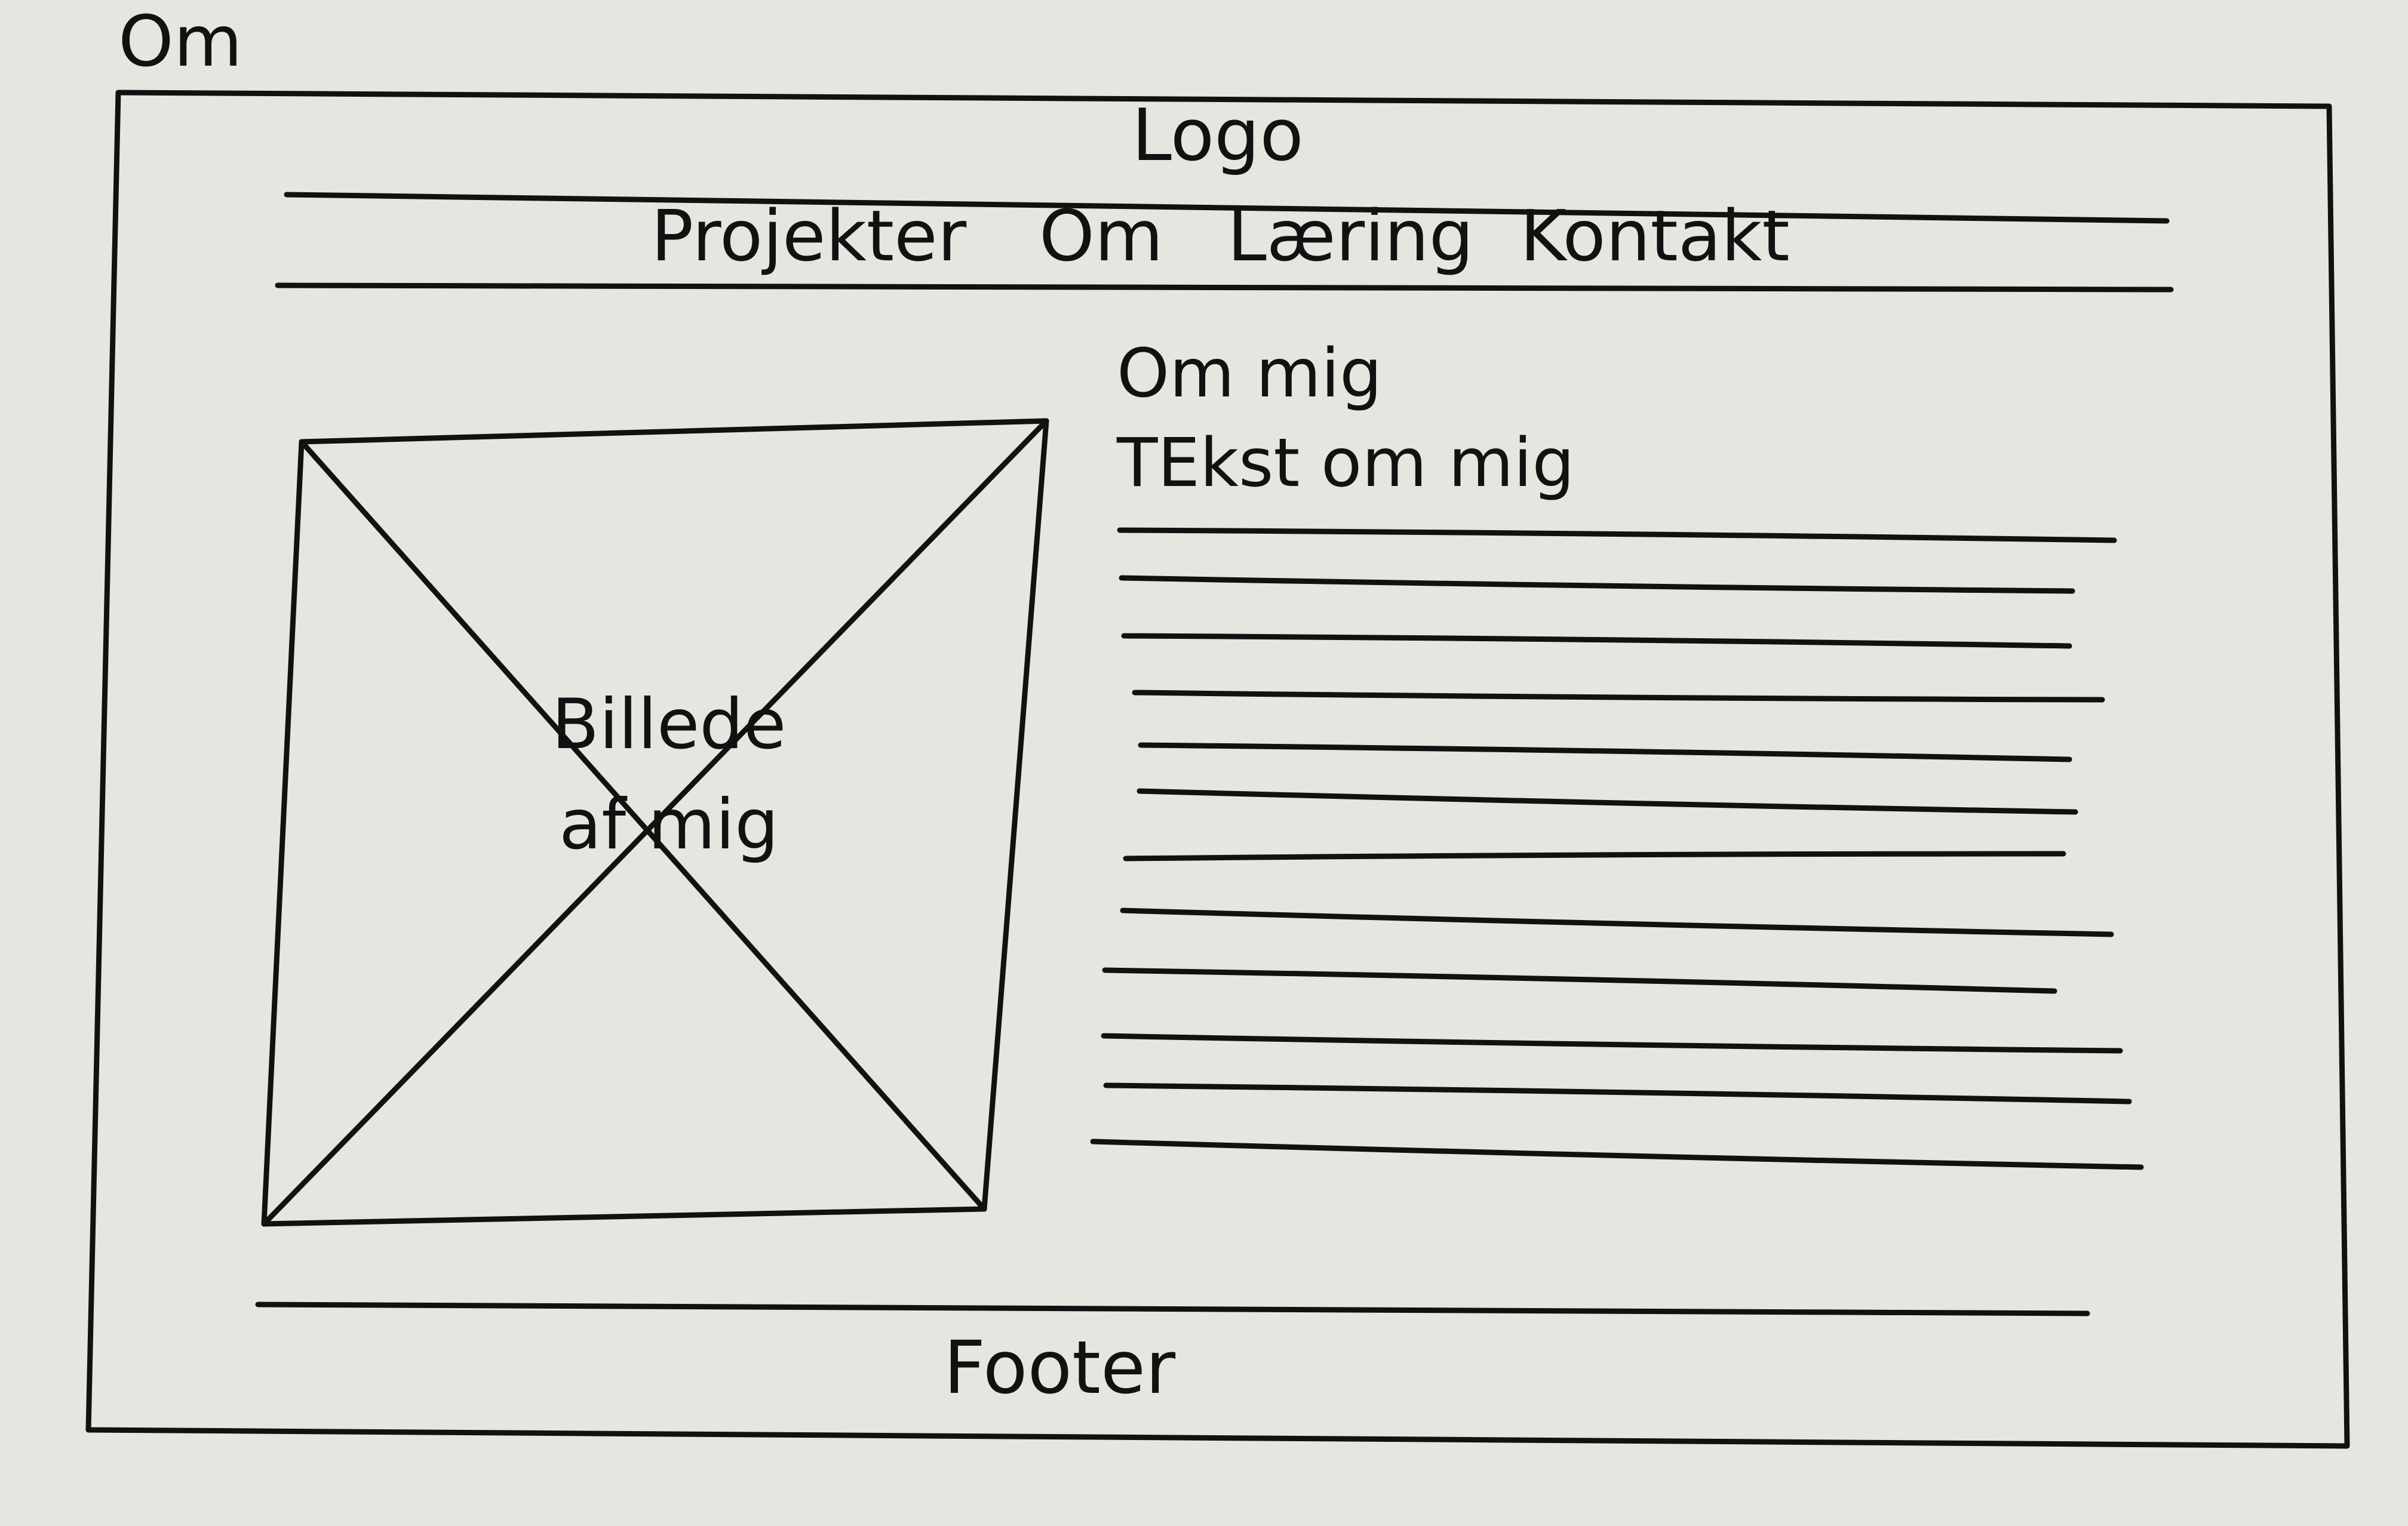  I want to click on about-text-label: TEkst om mig, so click(1346, 463).